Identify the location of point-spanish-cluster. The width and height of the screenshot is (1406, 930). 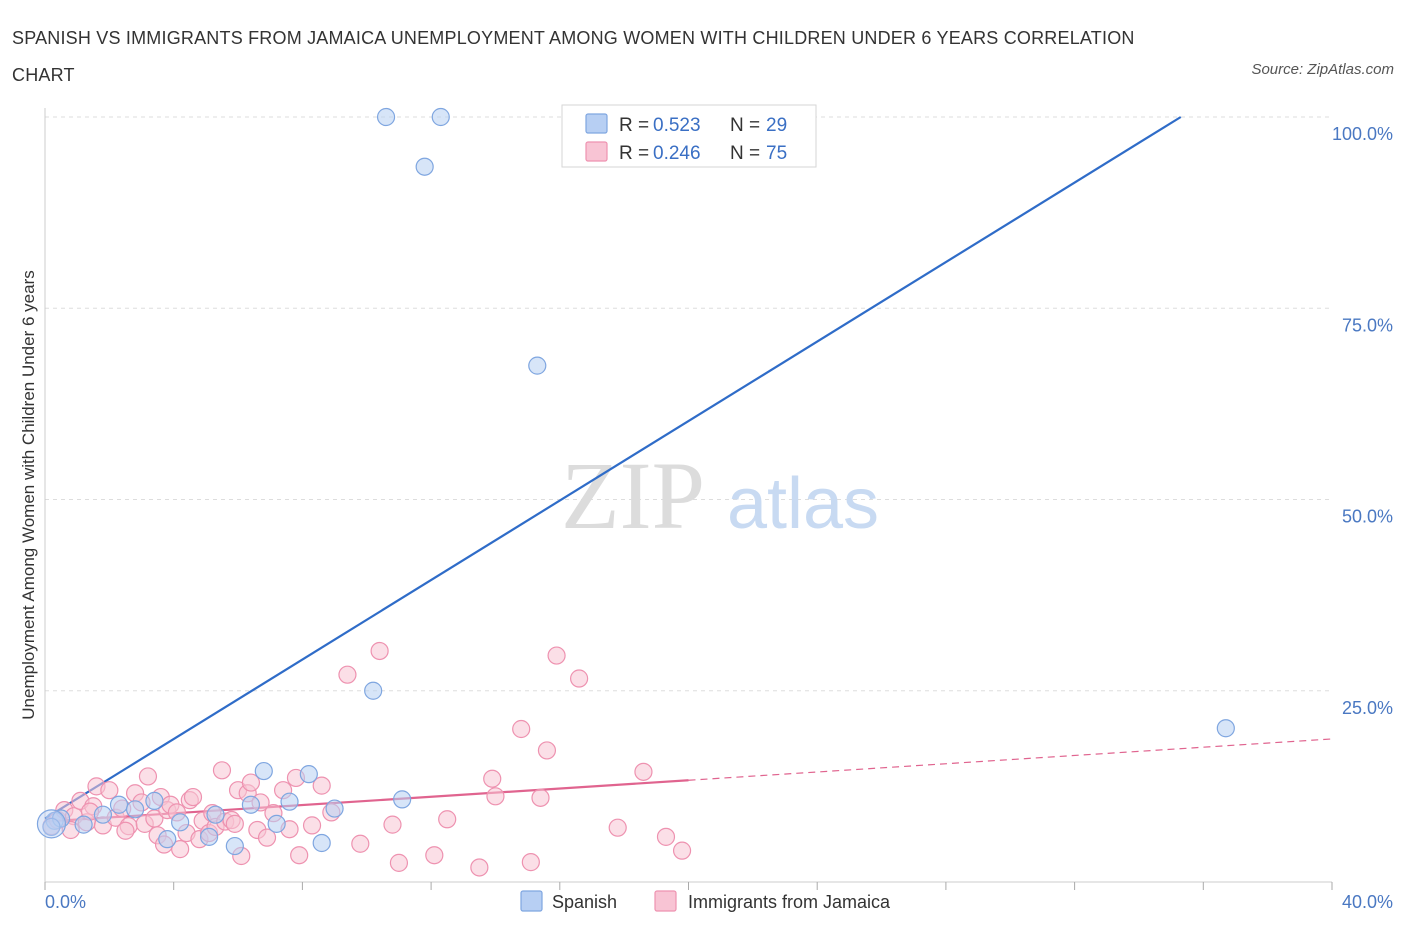
(51, 824).